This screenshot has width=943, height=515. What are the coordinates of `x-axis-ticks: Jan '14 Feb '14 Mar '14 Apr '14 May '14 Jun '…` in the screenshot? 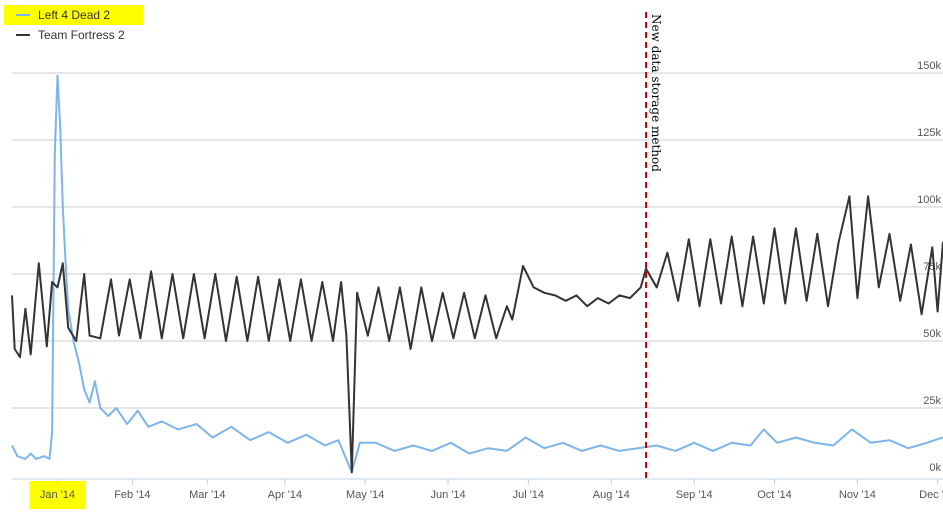 It's located at (486, 494).